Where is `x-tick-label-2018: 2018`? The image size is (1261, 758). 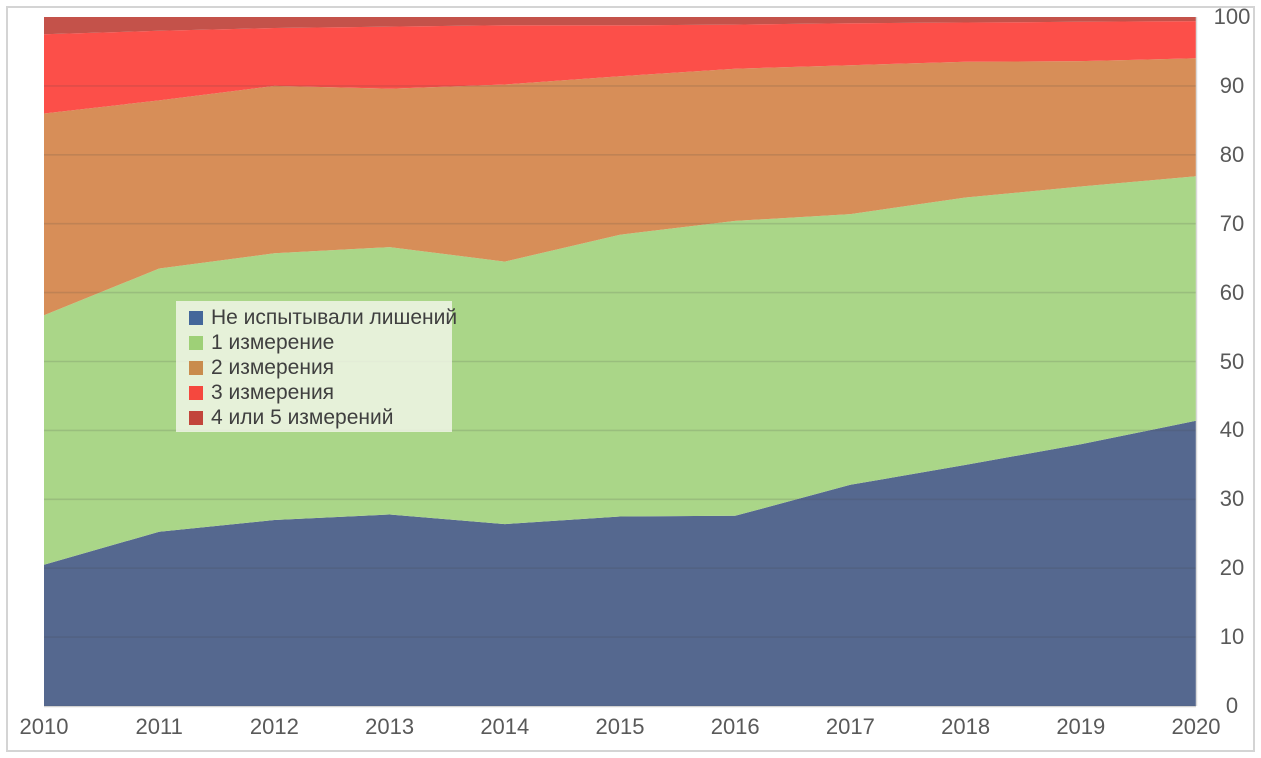
x-tick-label-2018: 2018 is located at coordinates (966, 726).